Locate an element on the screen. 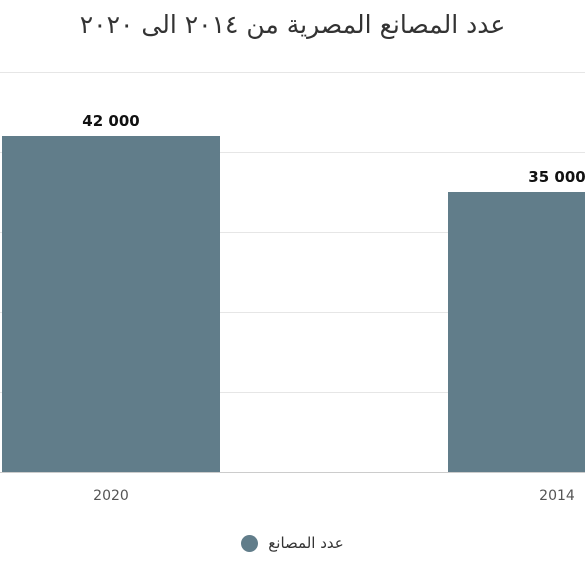 This screenshot has width=585, height=585. legend-label-factories: عدد المصانع is located at coordinates (306, 543).